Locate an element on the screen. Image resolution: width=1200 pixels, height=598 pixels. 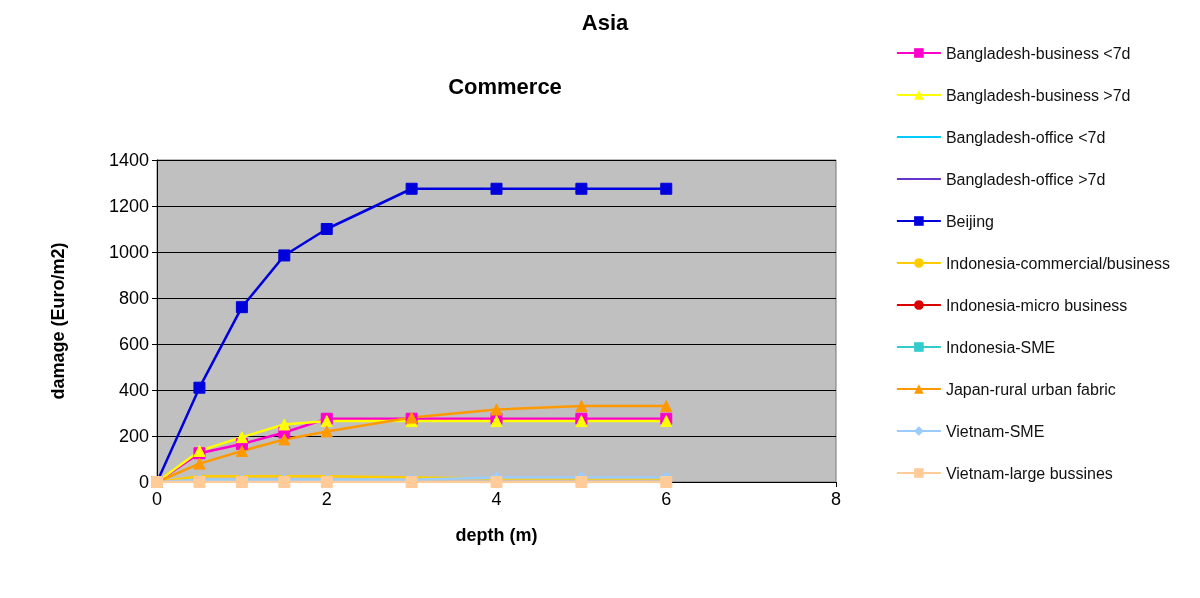
chart-title: Asia is located at coordinates (605, 22).